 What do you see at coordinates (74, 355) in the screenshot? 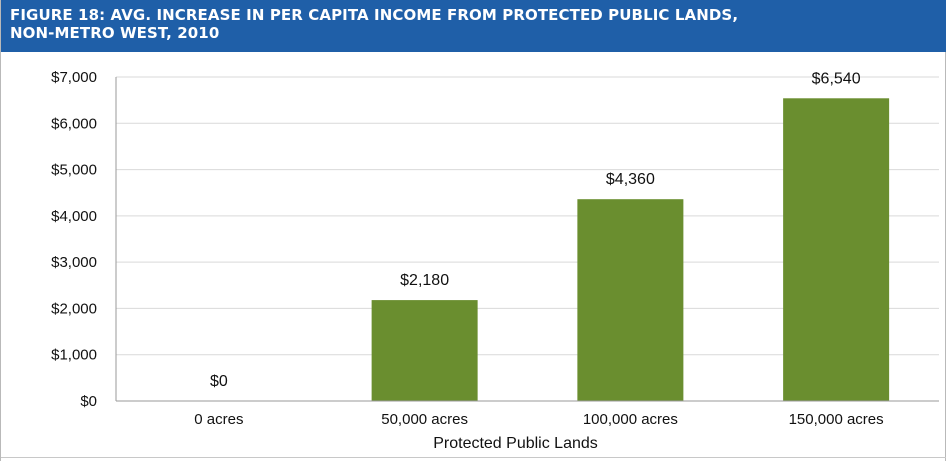
I see `y-tick-label: $1,000` at bounding box center [74, 355].